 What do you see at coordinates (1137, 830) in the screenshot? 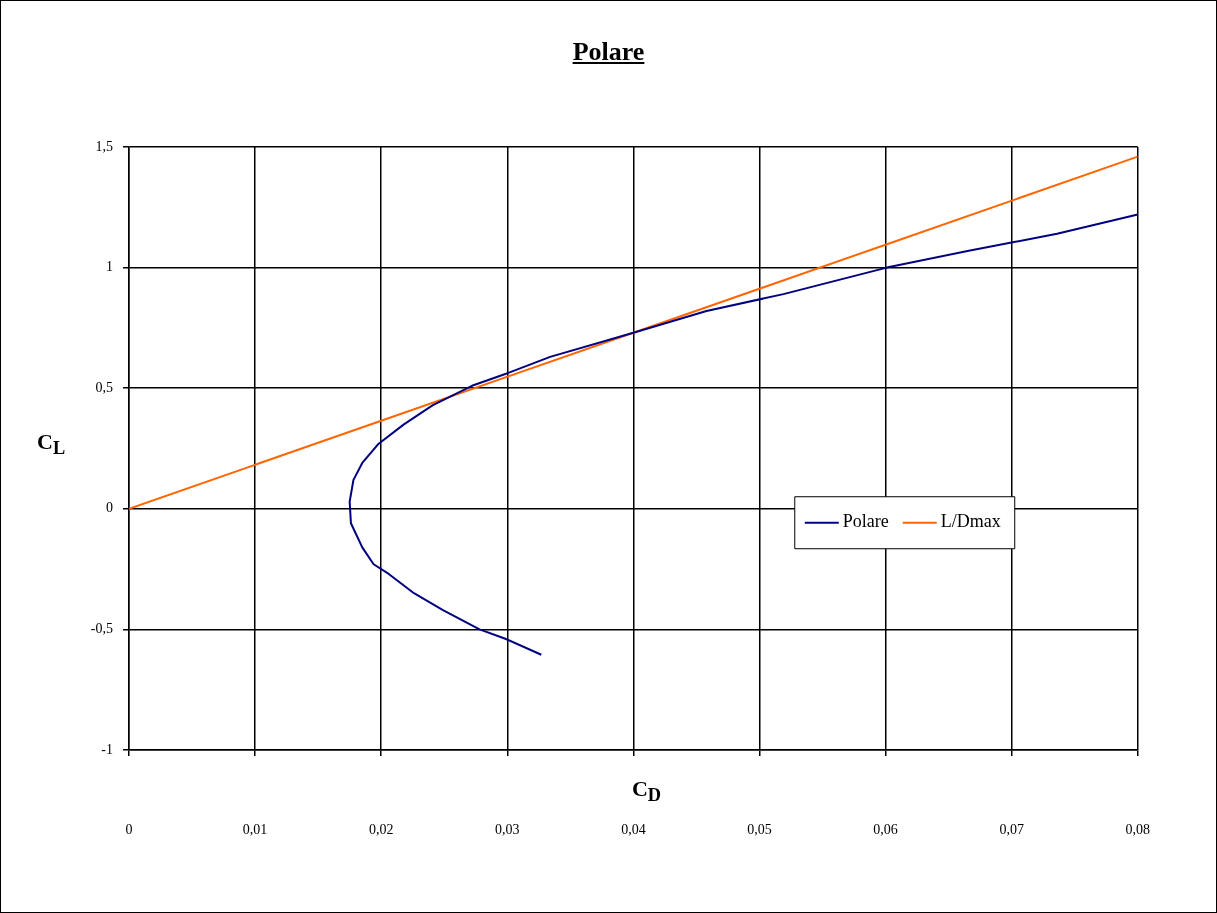
I see `x-tick-label: 0,08` at bounding box center [1137, 830].